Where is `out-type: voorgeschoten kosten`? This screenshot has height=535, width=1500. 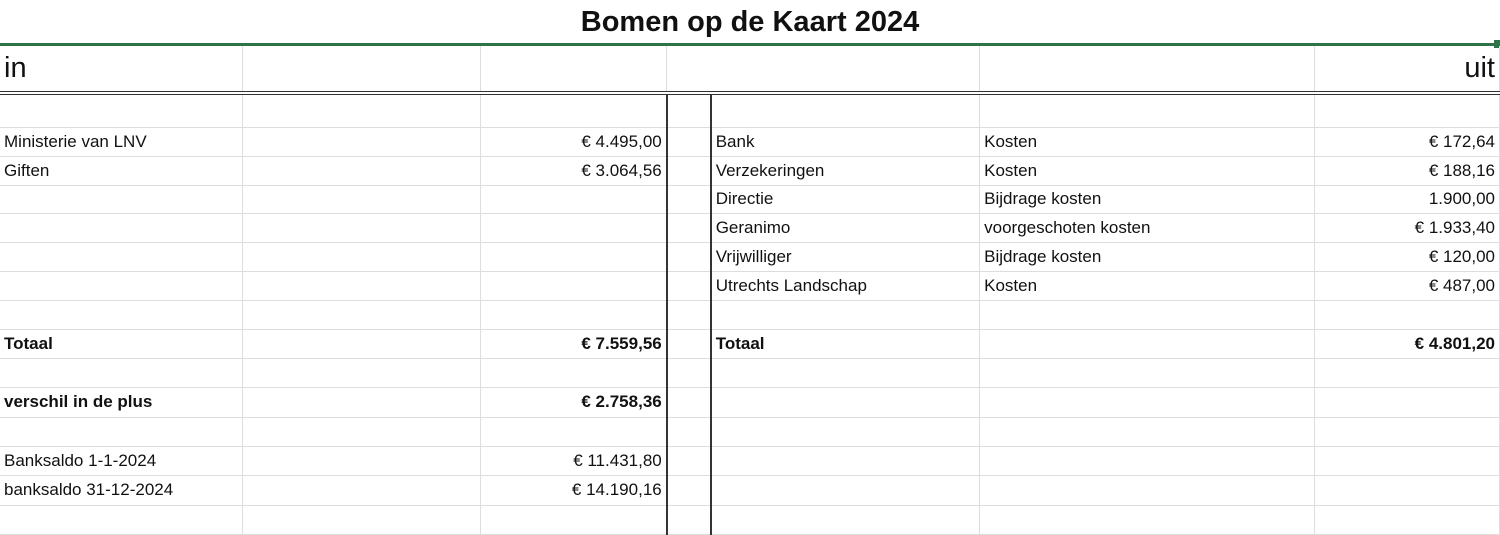 out-type: voorgeschoten kosten is located at coordinates (1147, 228).